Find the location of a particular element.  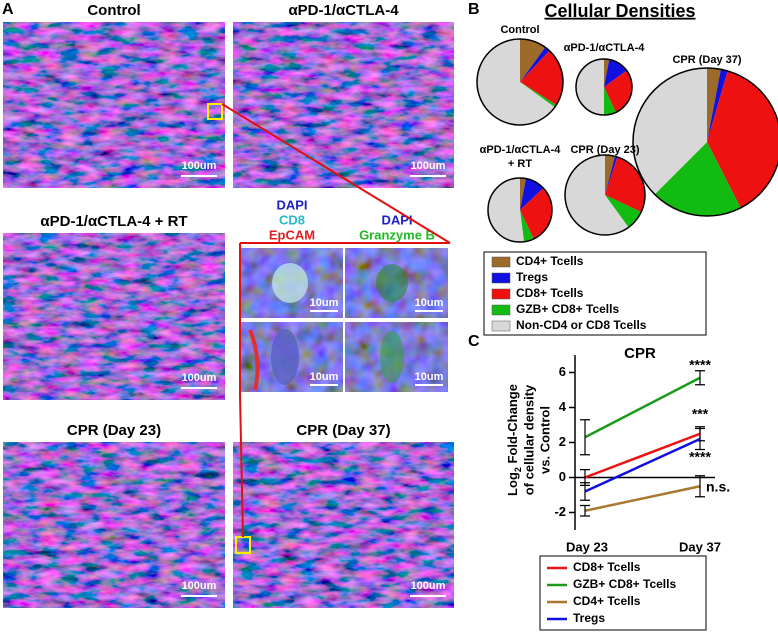

panel-label: B is located at coordinates (474, 9).